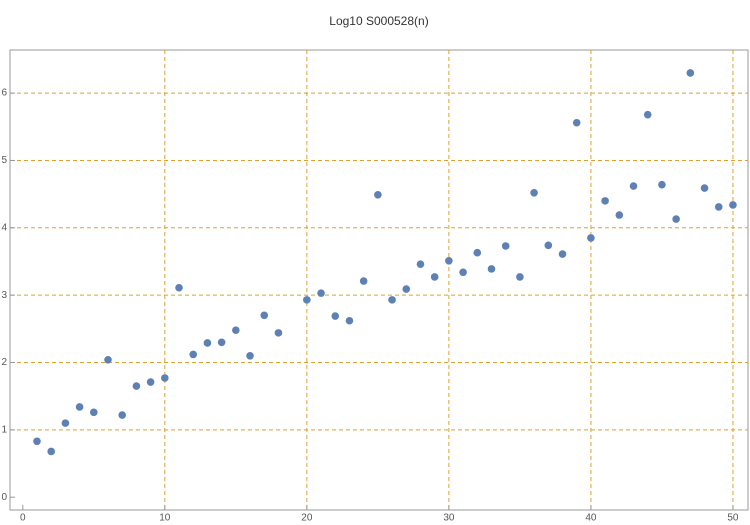 Image resolution: width=750 pixels, height=525 pixels. What do you see at coordinates (4, 160) in the screenshot?
I see `y-tick-label: 5` at bounding box center [4, 160].